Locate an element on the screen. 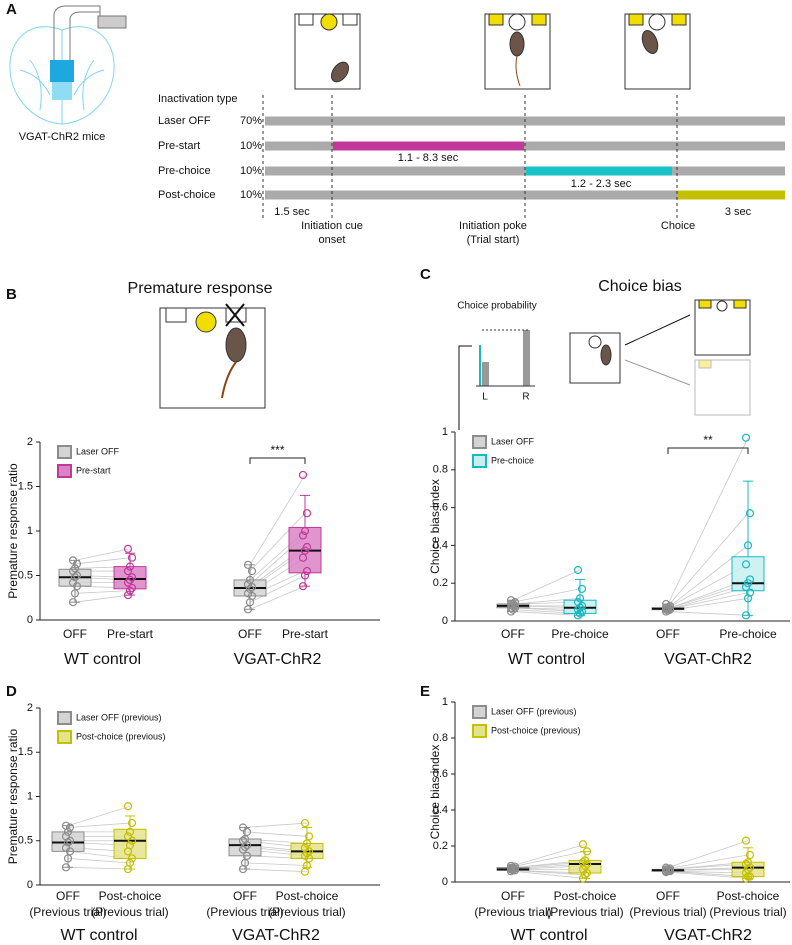 The image size is (792, 945). inset-category: L is located at coordinates (485, 397).